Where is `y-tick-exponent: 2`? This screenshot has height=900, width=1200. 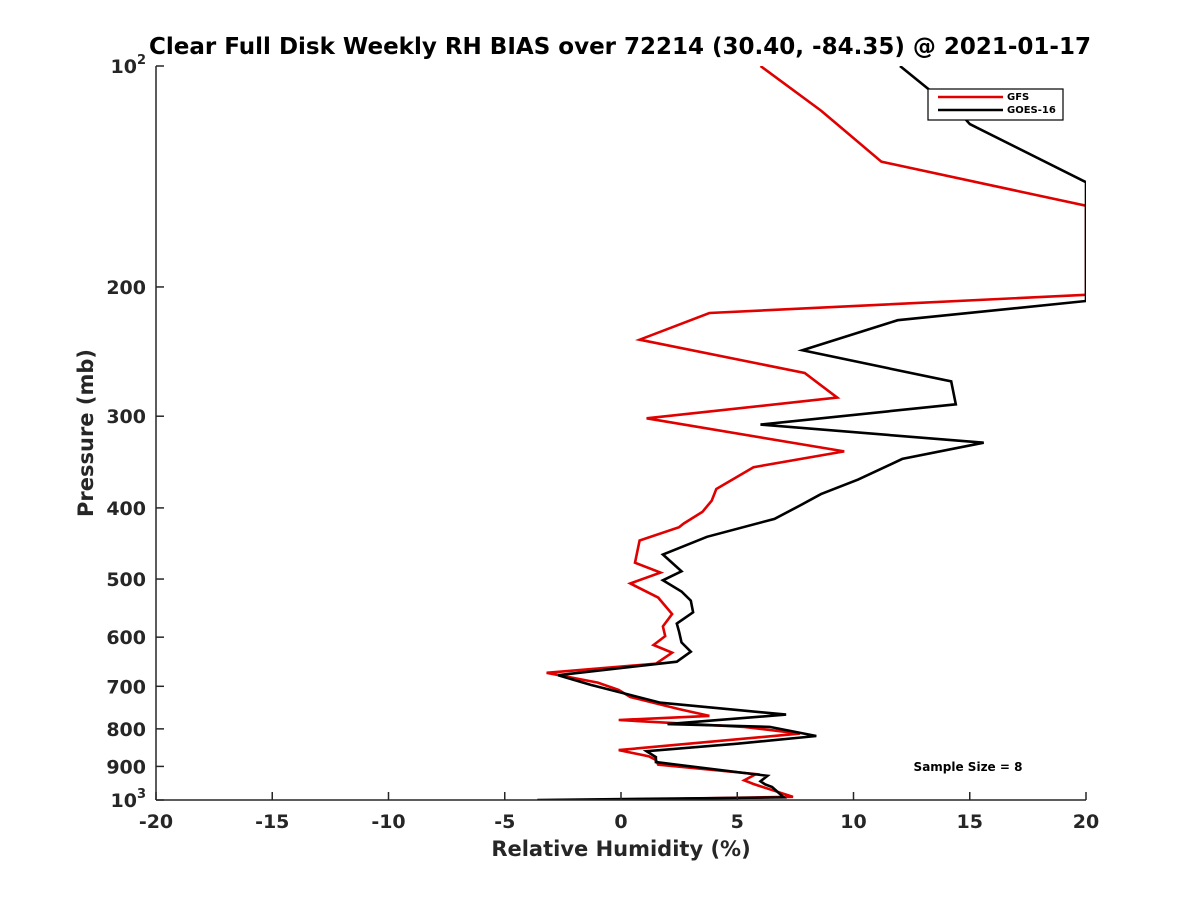 y-tick-exponent: 2 is located at coordinates (141, 60).